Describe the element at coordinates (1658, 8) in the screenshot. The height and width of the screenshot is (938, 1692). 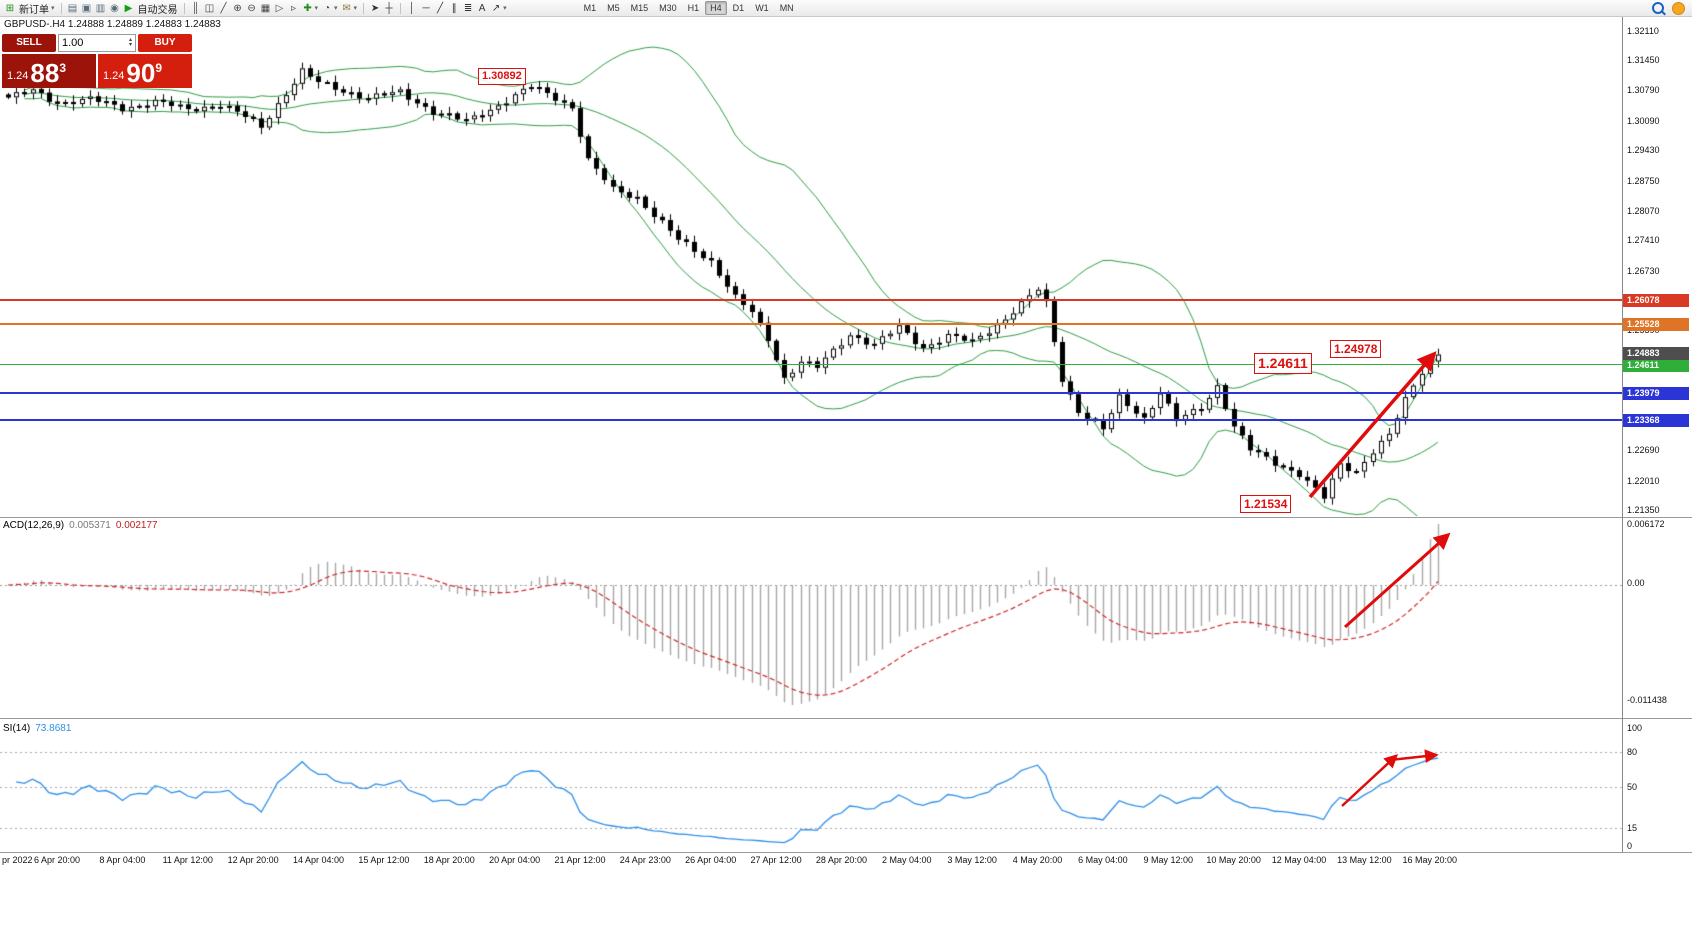
I see `search-icon` at that location.